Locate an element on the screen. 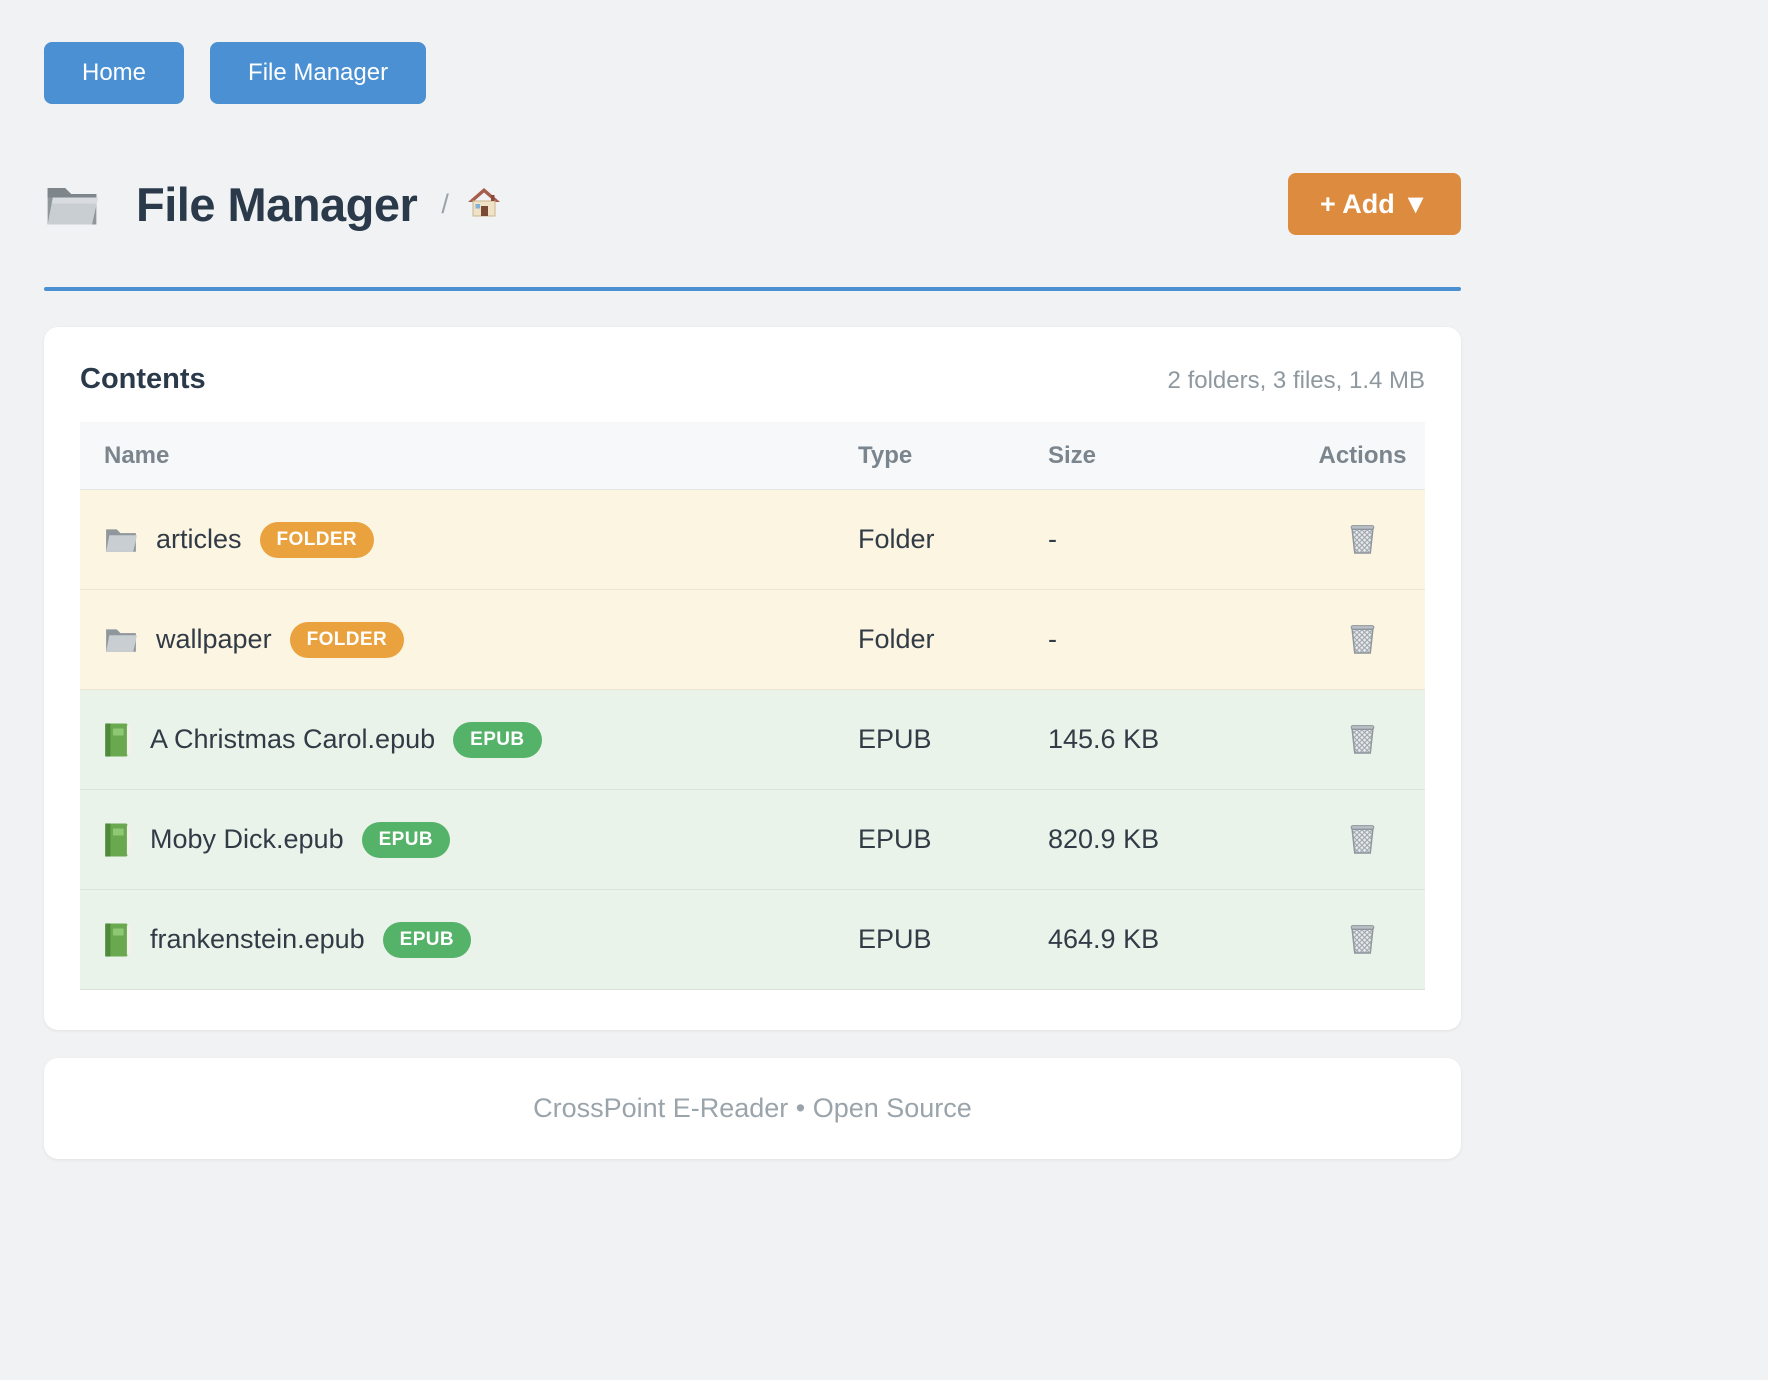 Image resolution: width=1768 pixels, height=1380 pixels. footer-text: CrossPoint E-Reader • Open Source is located at coordinates (752, 1108).